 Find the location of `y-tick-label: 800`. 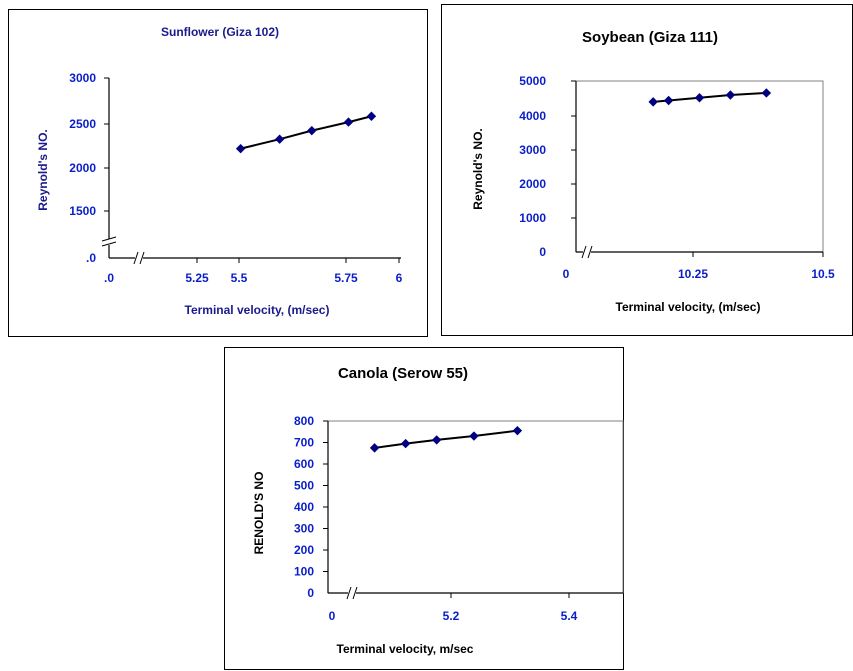

y-tick-label: 800 is located at coordinates (304, 421).